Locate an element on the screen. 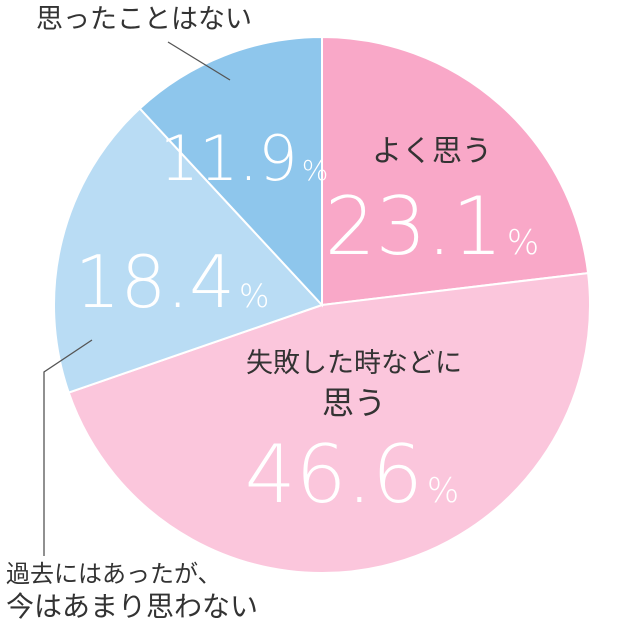 The image size is (640, 624). slice-value-often: 23.1% is located at coordinates (432, 226).